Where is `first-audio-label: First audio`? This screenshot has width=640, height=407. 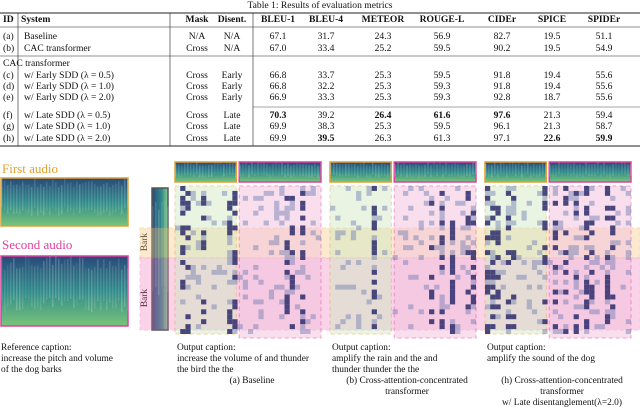 first-audio-label: First audio is located at coordinates (30, 168).